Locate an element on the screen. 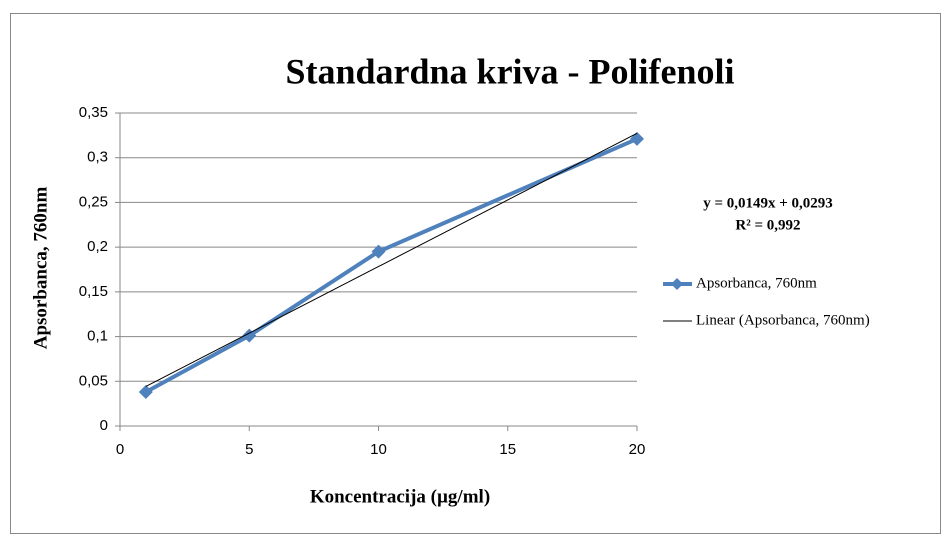  trendline-equation: y = 0,0149x + 0,0293 is located at coordinates (768, 203).